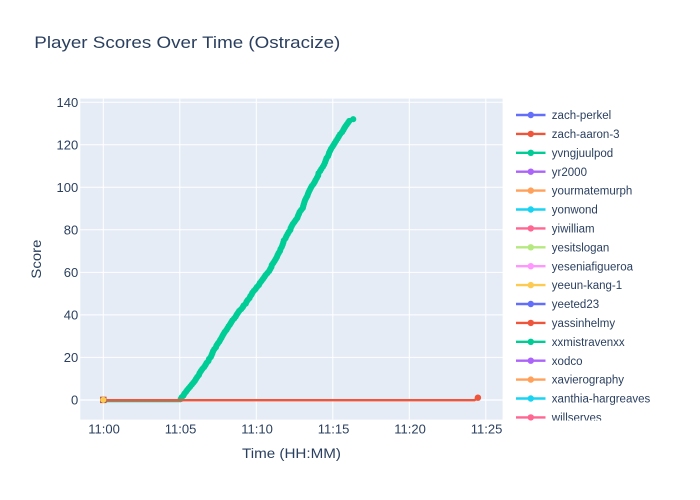 The width and height of the screenshot is (700, 500). Describe the element at coordinates (581, 248) in the screenshot. I see `svg-text: yesitslogan` at that location.